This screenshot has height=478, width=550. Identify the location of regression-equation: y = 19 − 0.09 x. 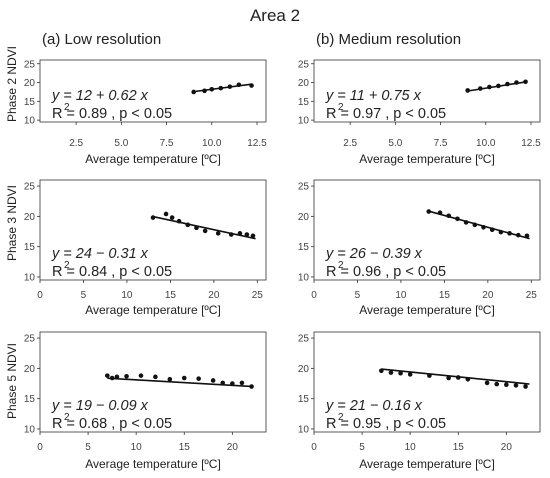
(100, 406).